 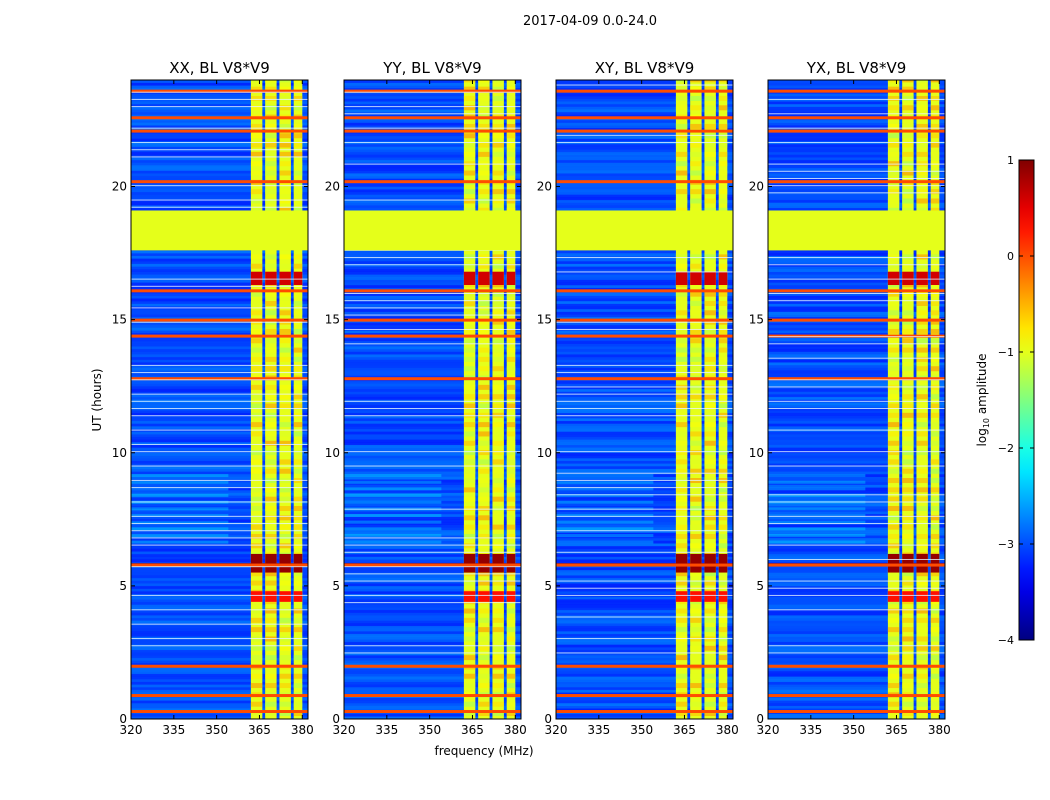 What do you see at coordinates (853, 730) in the screenshot?
I see `x-tick-label: 350` at bounding box center [853, 730].